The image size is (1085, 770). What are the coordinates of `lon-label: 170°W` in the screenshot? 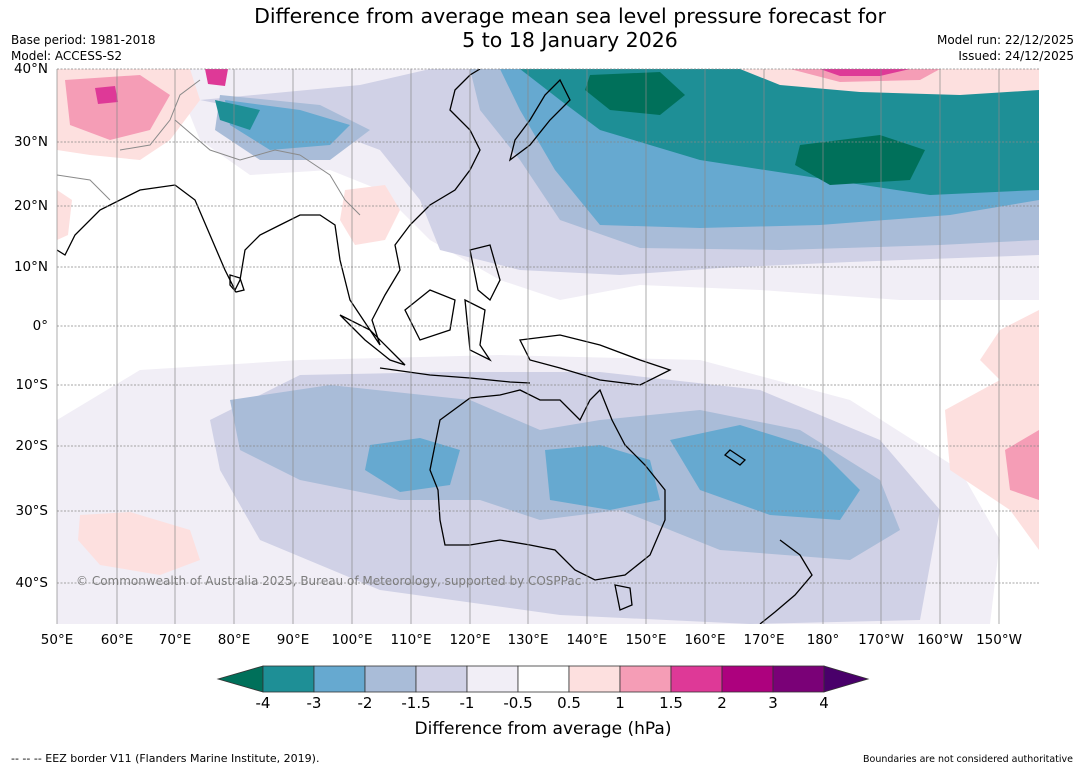 It's located at (881, 640).